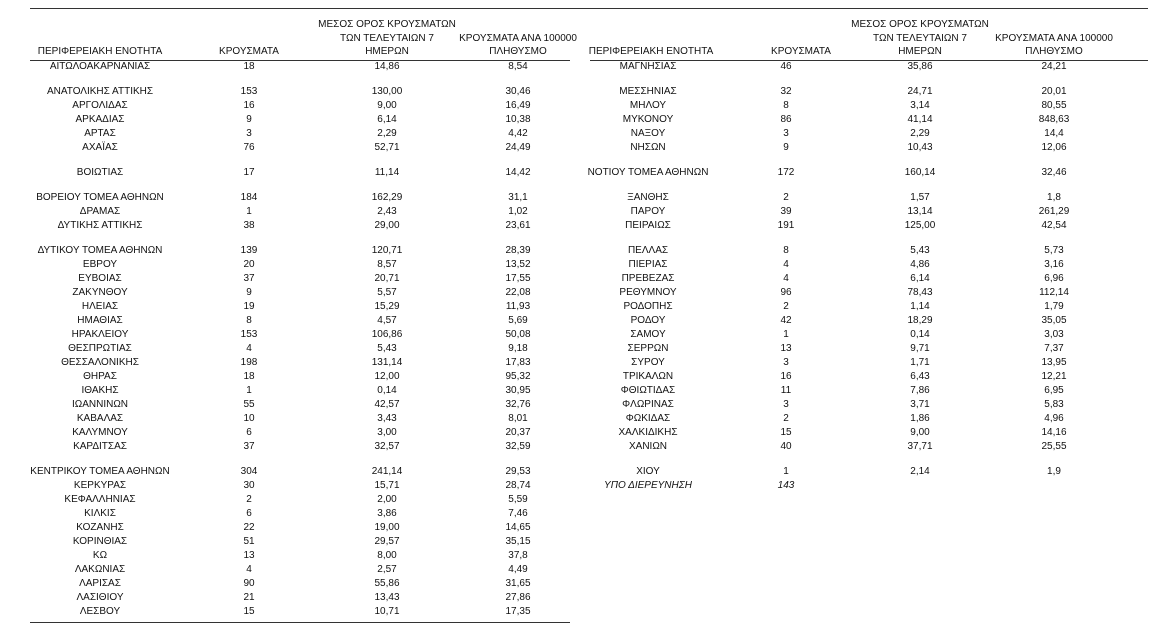  I want to click on table-row: ΝΗΣΩΝ 9 10,43 12,06, so click(873, 148).